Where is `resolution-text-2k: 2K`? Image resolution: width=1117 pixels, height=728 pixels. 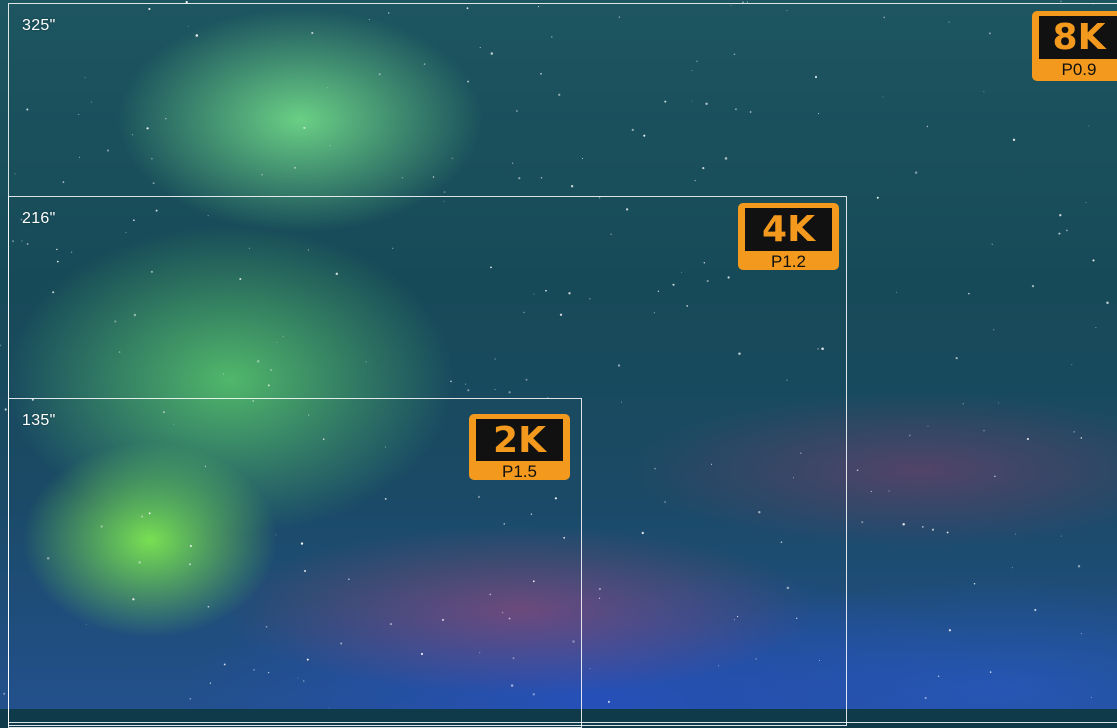 resolution-text-2k: 2K is located at coordinates (519, 440).